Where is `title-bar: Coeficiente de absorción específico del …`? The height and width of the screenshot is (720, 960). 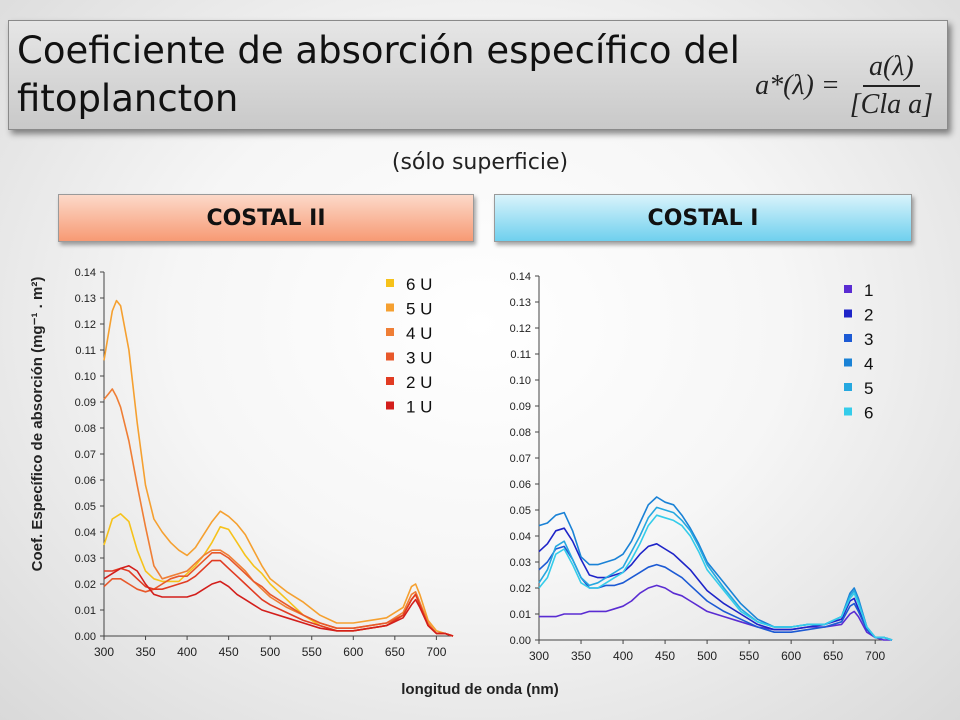
title-bar: Coeficiente de absorción específico del … is located at coordinates (478, 75).